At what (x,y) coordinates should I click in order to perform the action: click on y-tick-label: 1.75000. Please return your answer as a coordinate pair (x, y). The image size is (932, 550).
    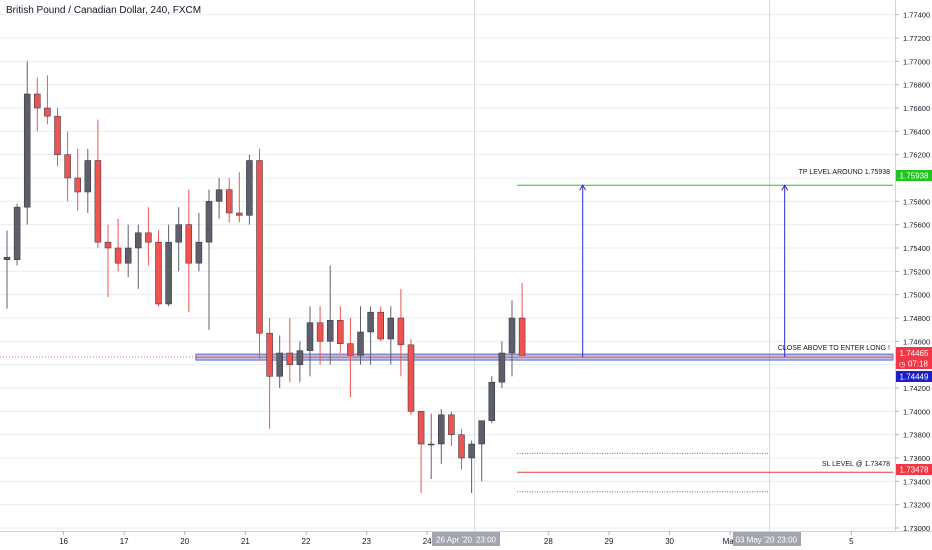
    Looking at the image, I should click on (916, 295).